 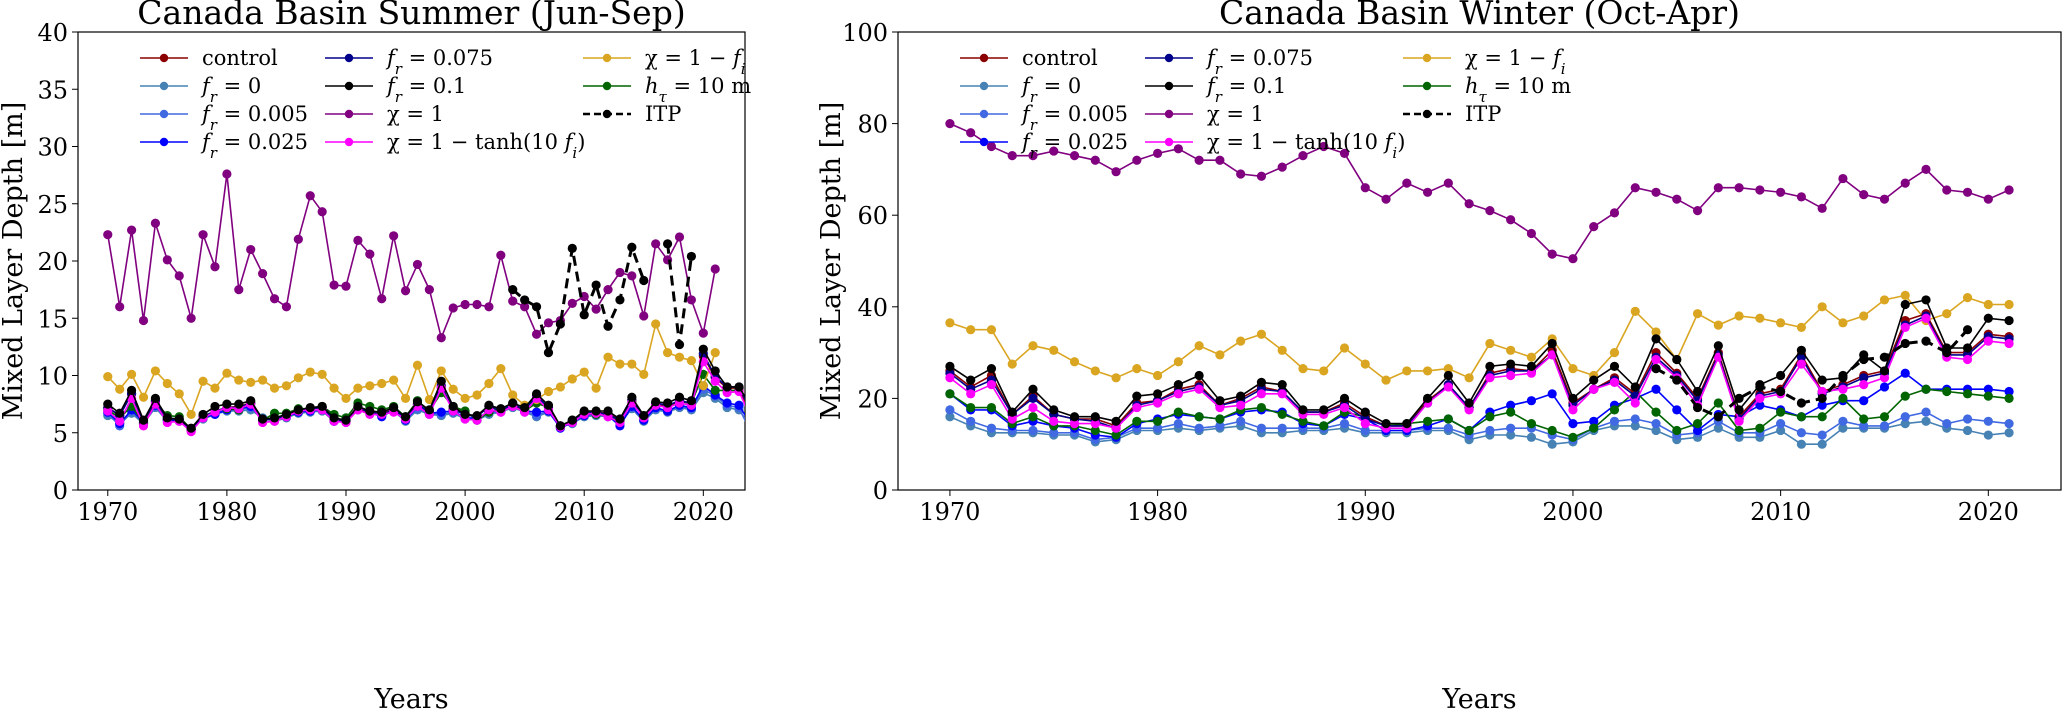 I want to click on series-chi-1-minus-fi, so click(x=411, y=369).